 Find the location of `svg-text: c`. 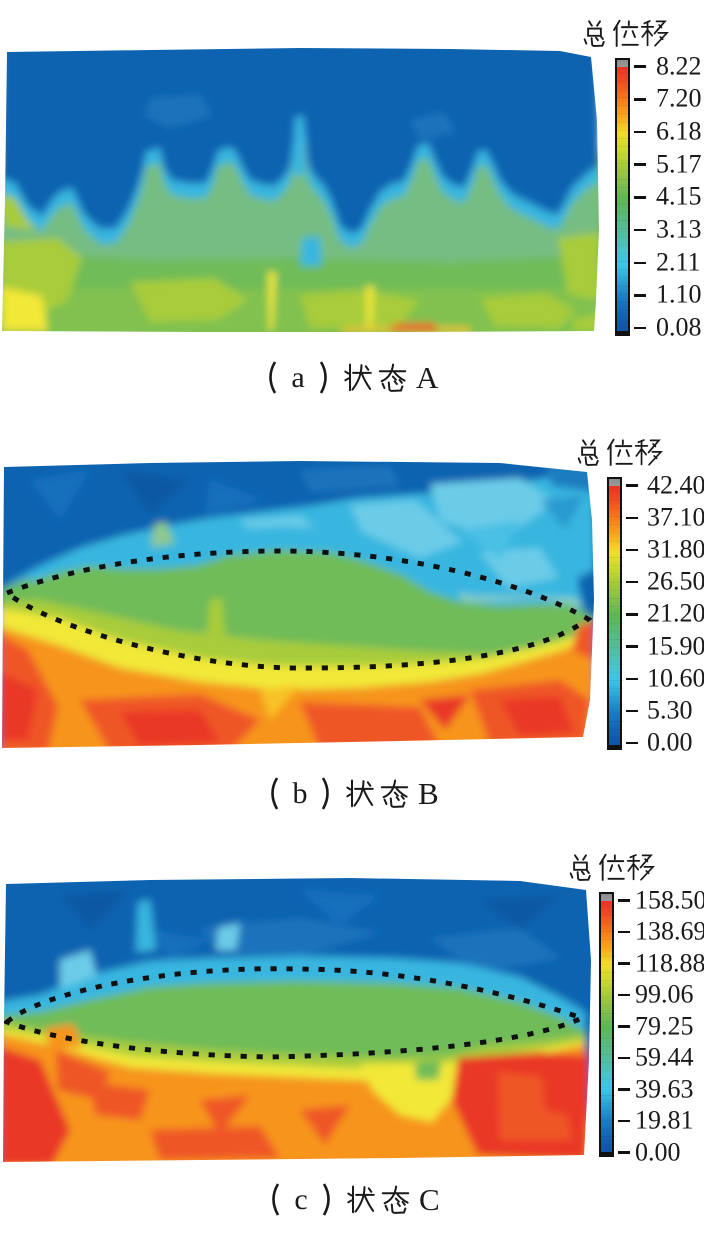

svg-text: c is located at coordinates (300, 1199).